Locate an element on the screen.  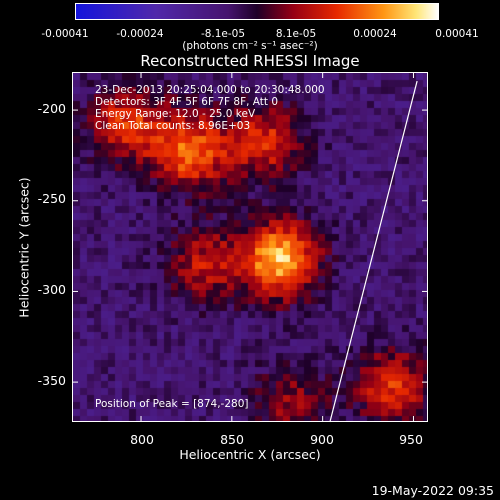
y-tick-label: -350 is located at coordinates (51, 380).